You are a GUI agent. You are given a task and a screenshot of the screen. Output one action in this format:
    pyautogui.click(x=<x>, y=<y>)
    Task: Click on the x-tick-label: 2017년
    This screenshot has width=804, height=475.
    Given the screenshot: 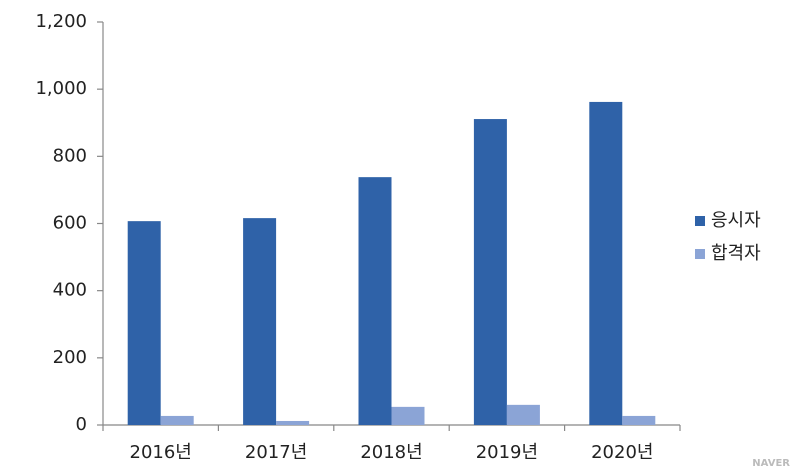 What is the action you would take?
    pyautogui.click(x=276, y=452)
    